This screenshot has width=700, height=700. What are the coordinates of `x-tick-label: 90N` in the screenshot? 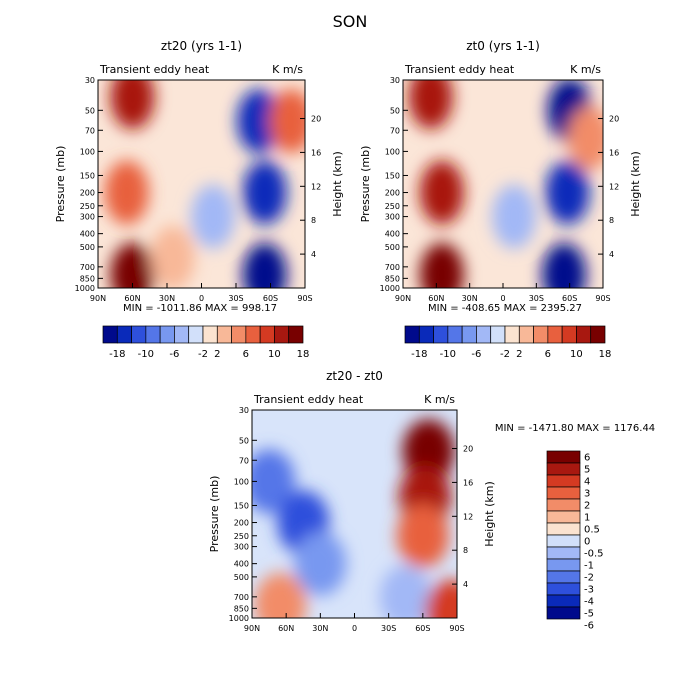 It's located at (98, 298).